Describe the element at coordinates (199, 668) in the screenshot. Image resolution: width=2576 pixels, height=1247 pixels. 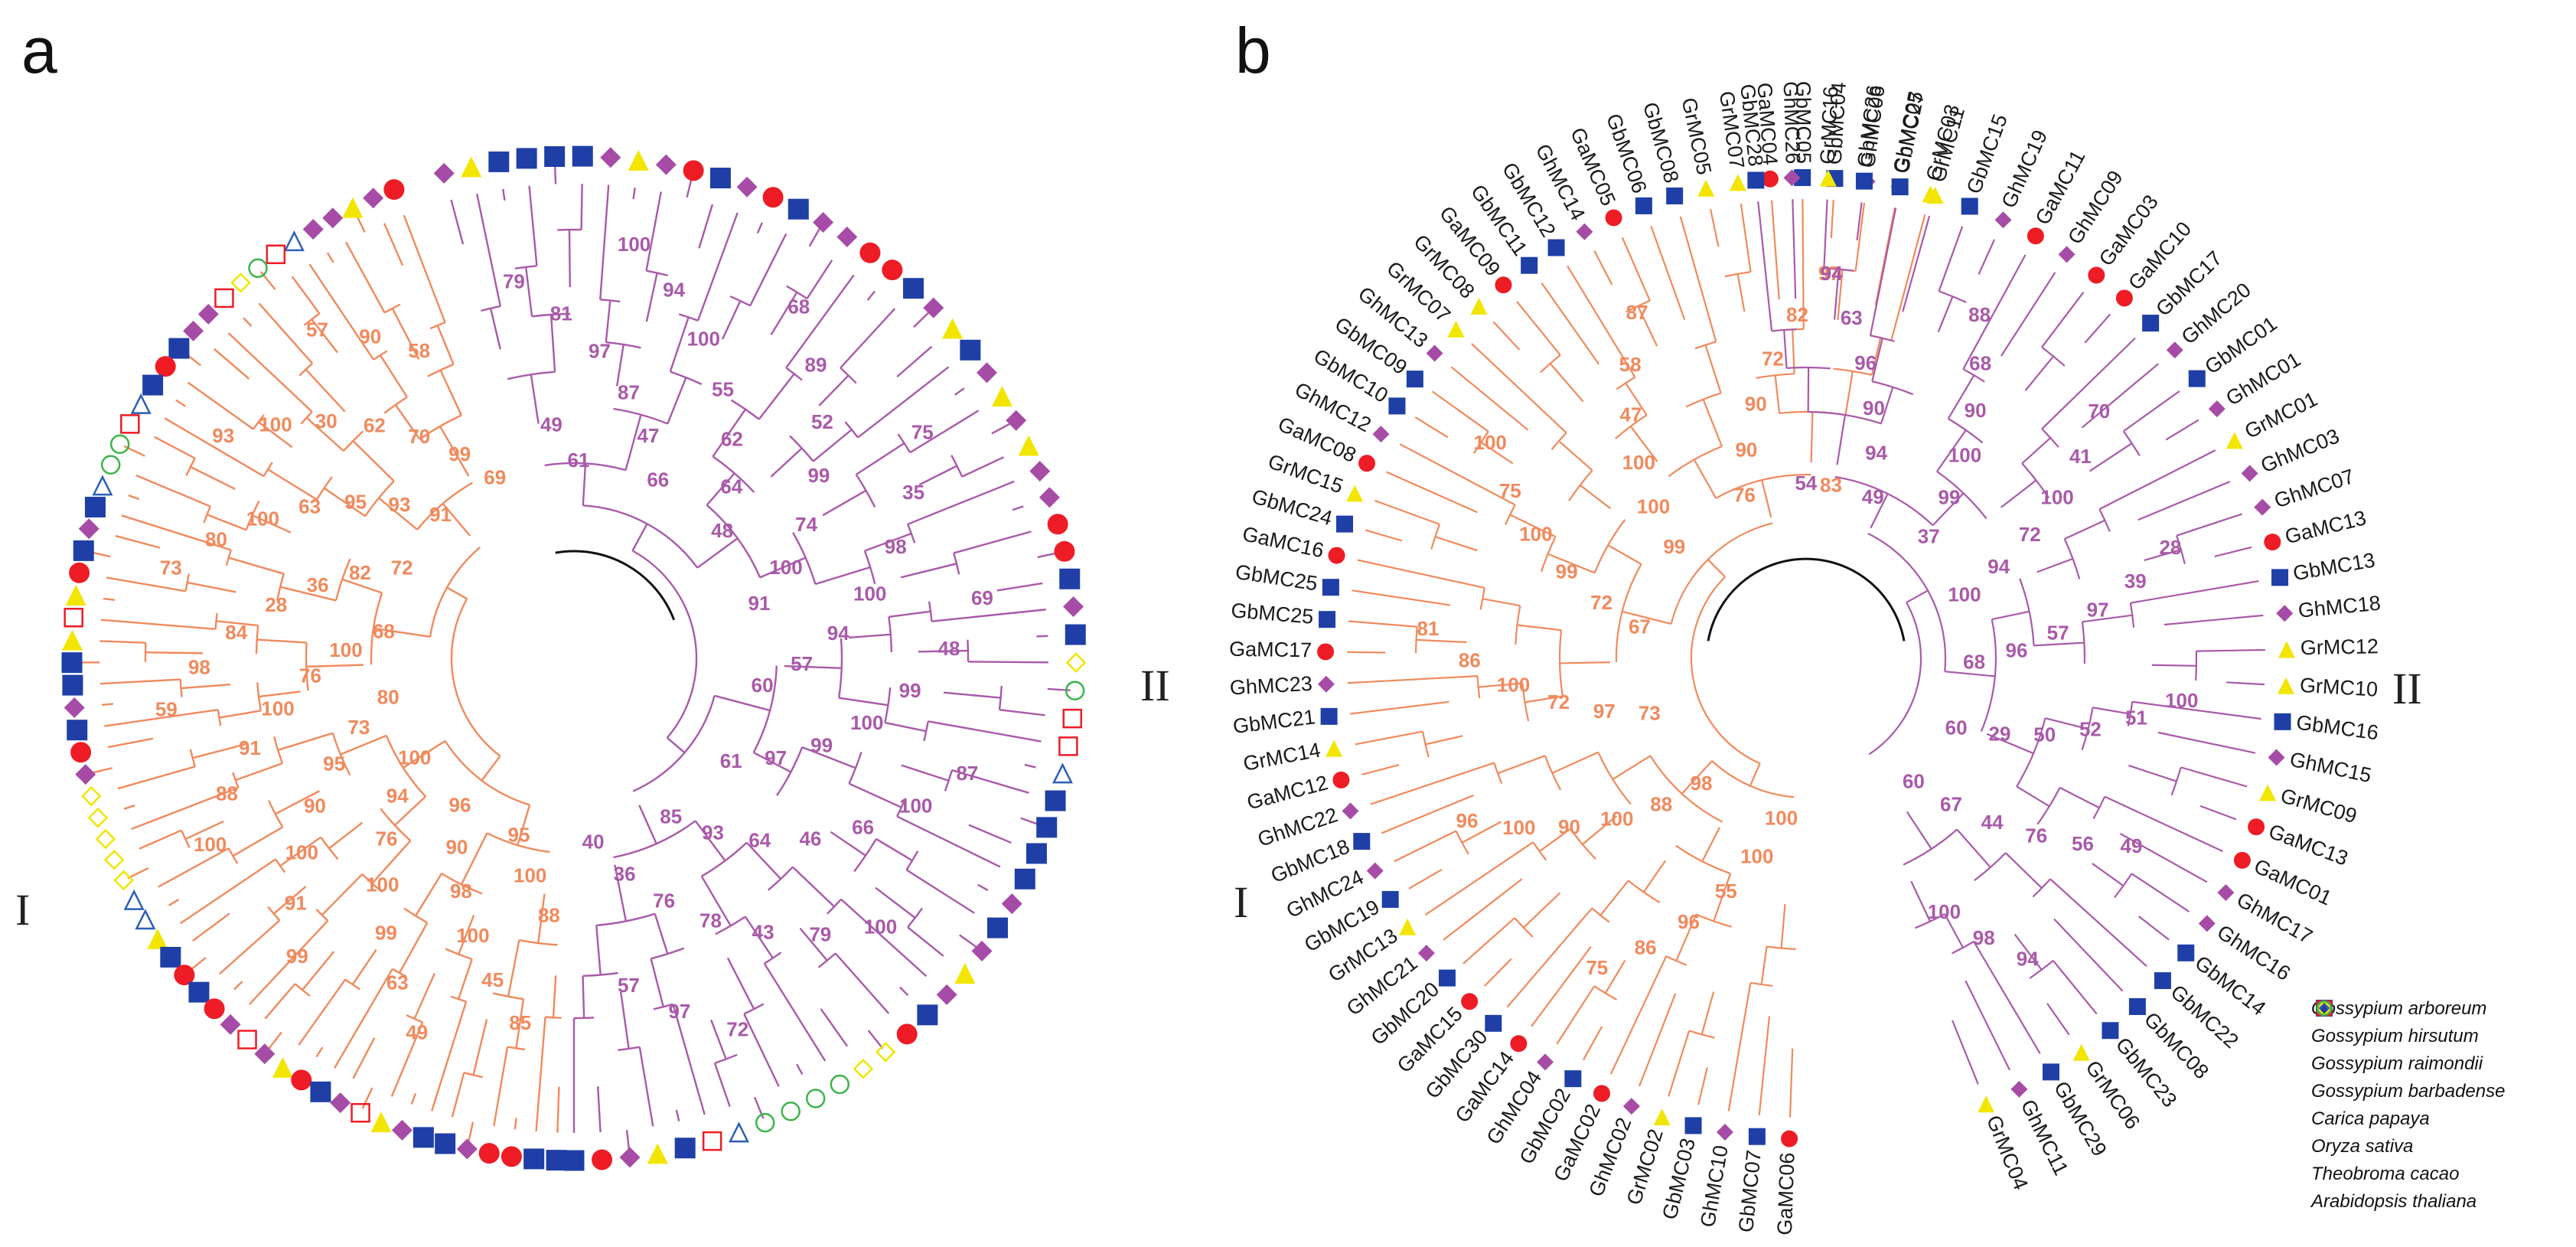
I see `bootstrap-value: 98` at that location.